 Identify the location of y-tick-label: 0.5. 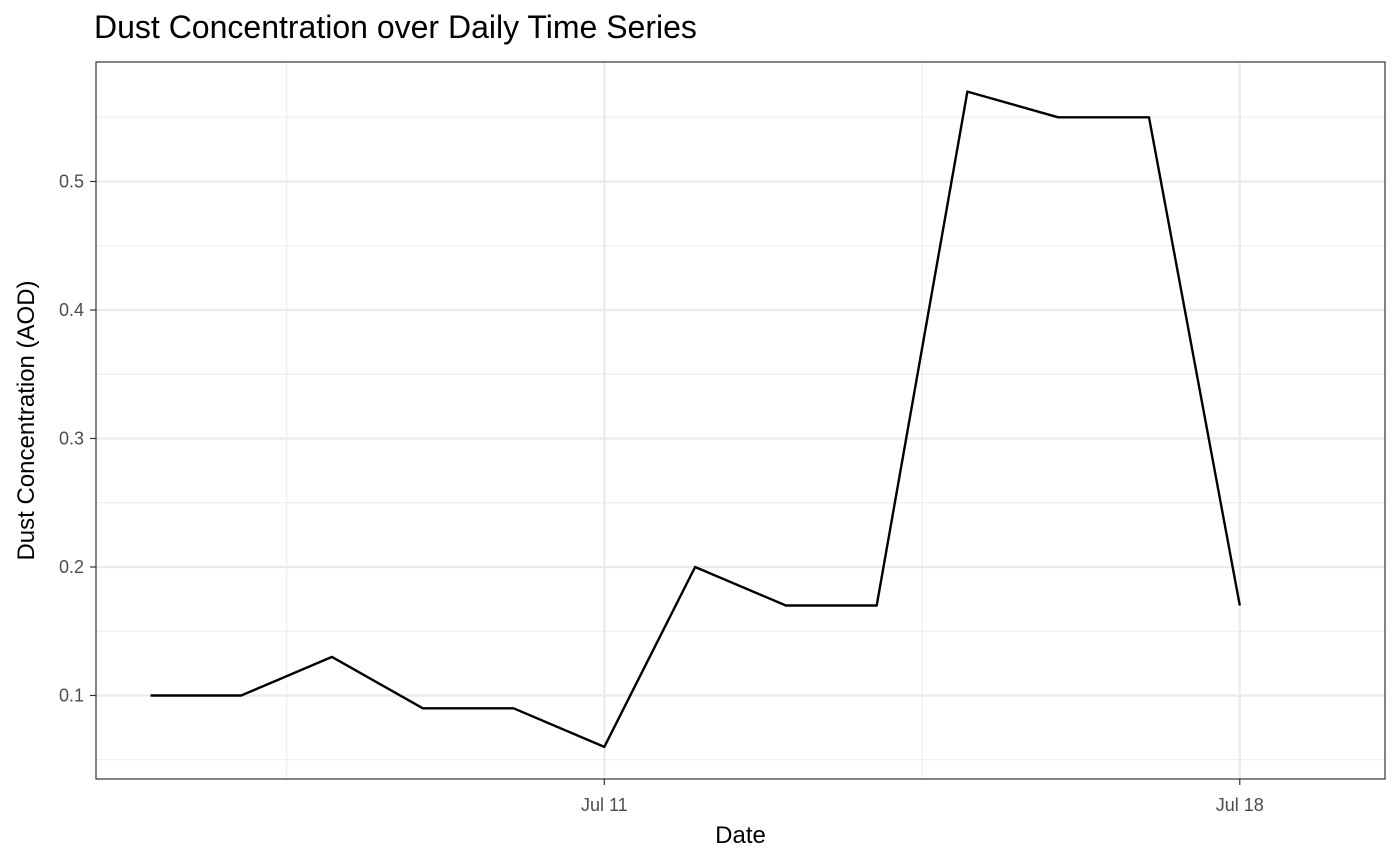
(71, 182).